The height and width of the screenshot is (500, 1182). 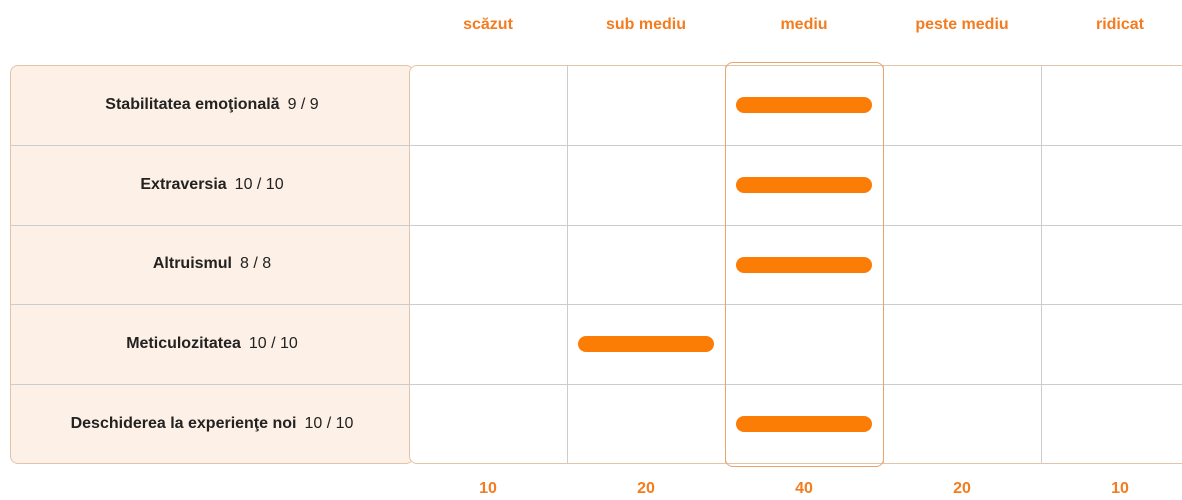 I want to click on trait-name: Altruismul, so click(x=192, y=264).